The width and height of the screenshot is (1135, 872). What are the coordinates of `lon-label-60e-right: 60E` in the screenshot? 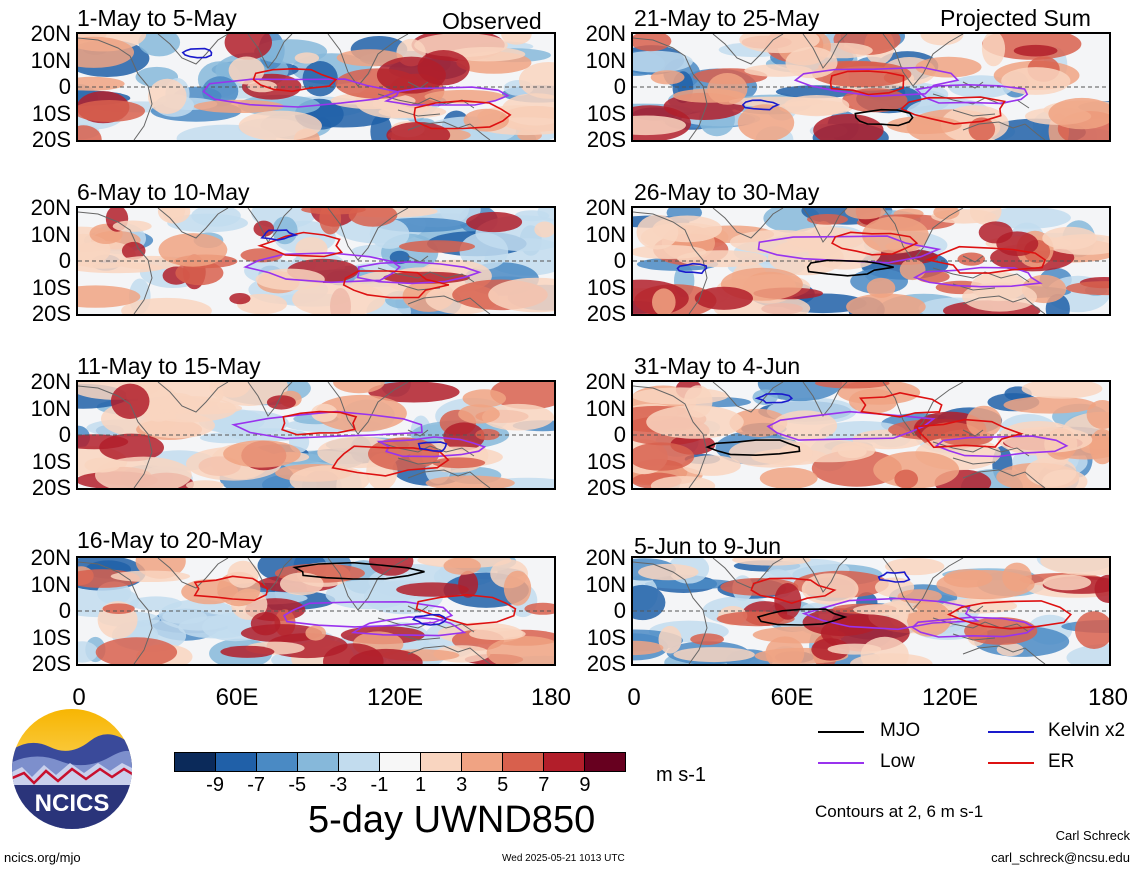 It's located at (792, 697).